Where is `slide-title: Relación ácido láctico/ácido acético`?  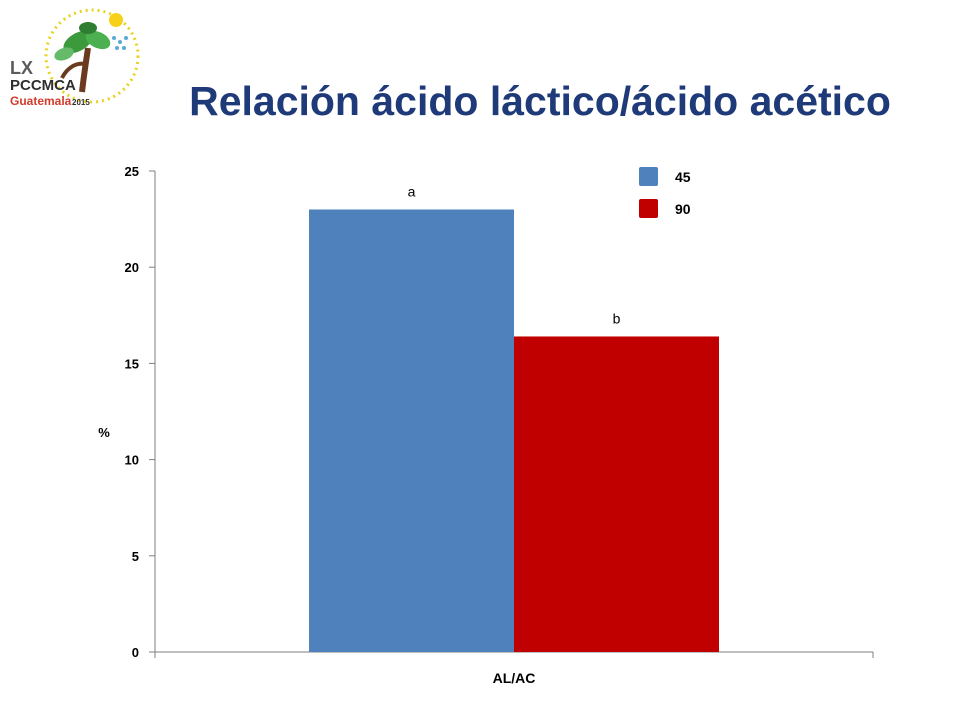
slide-title: Relación ácido láctico/ácido acético is located at coordinates (540, 101).